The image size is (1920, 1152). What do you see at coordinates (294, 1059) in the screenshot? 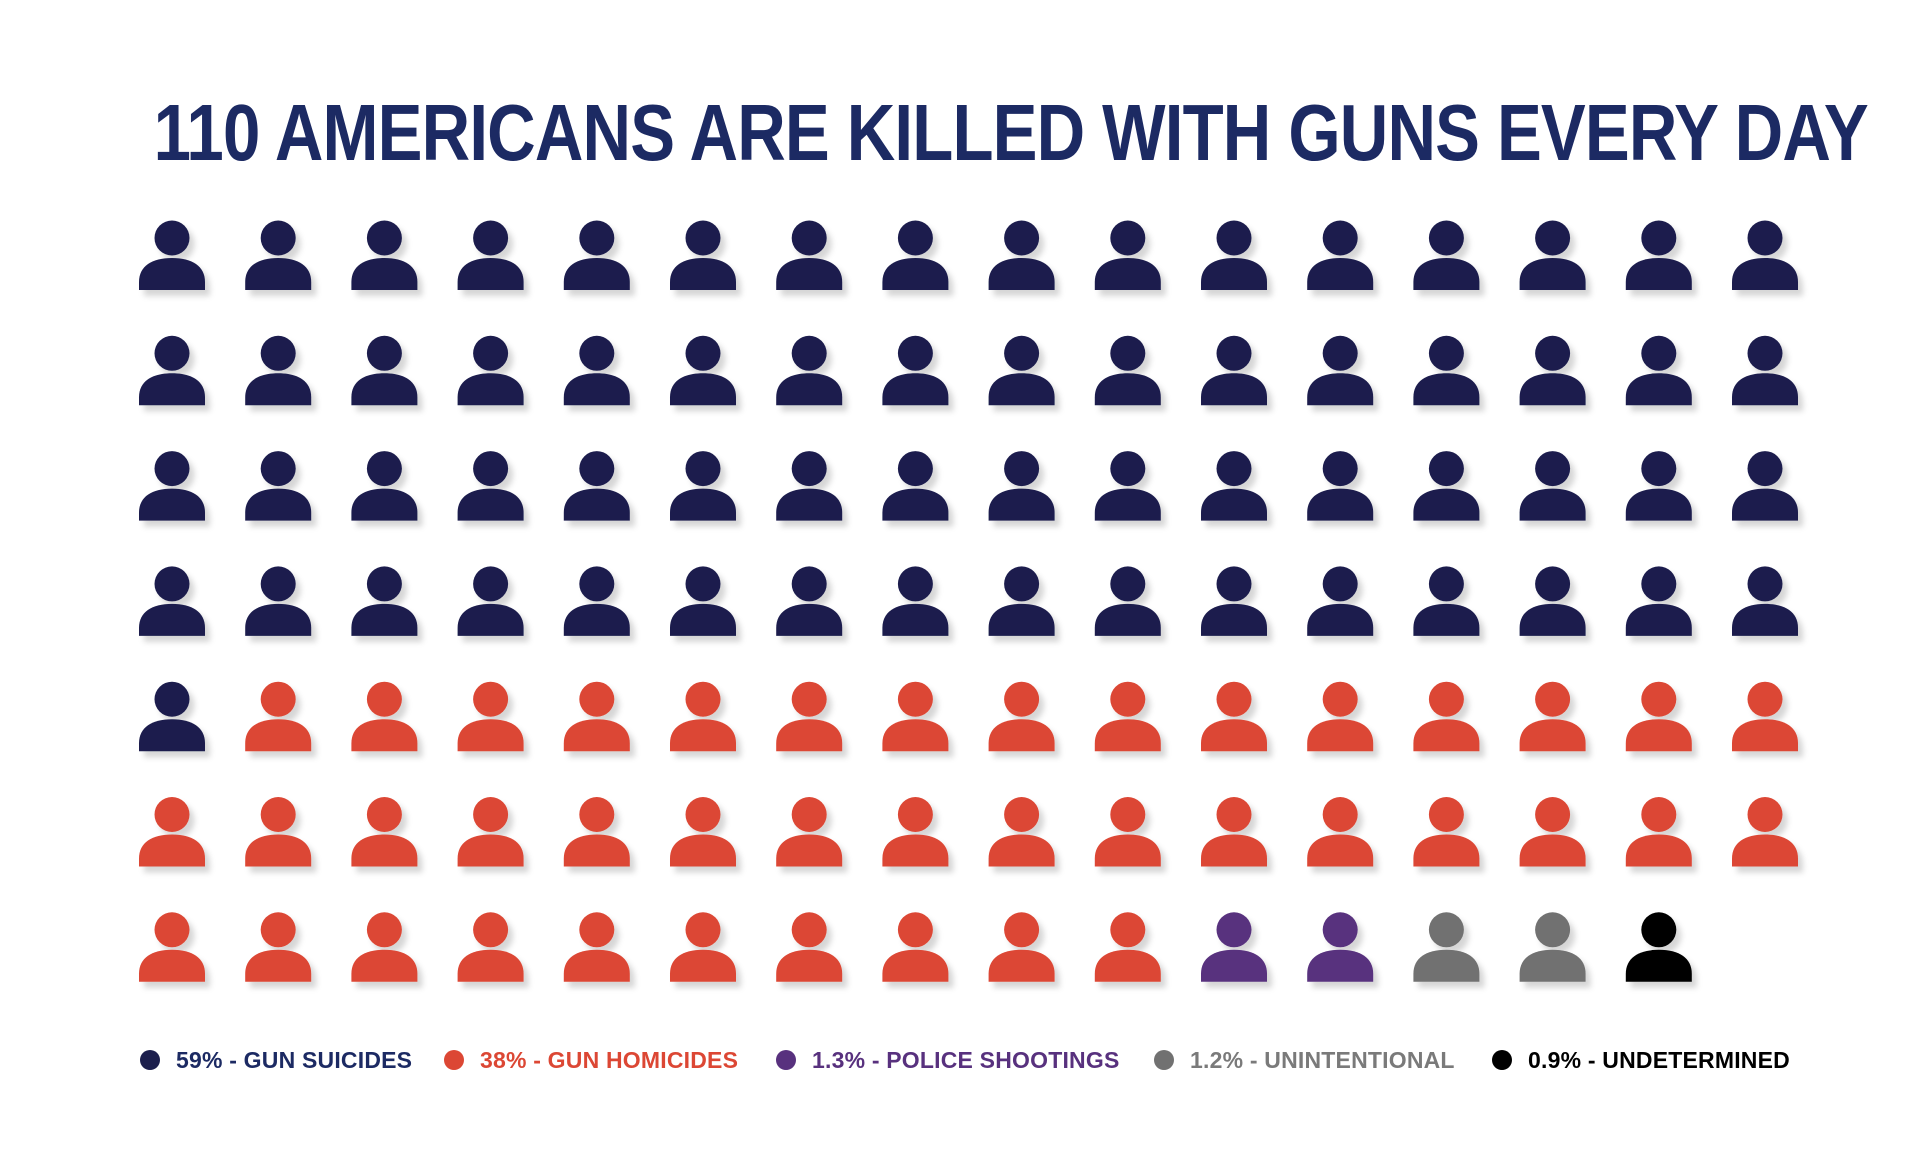
I see `legend-label: 59% - GUN SUICIDES` at bounding box center [294, 1059].